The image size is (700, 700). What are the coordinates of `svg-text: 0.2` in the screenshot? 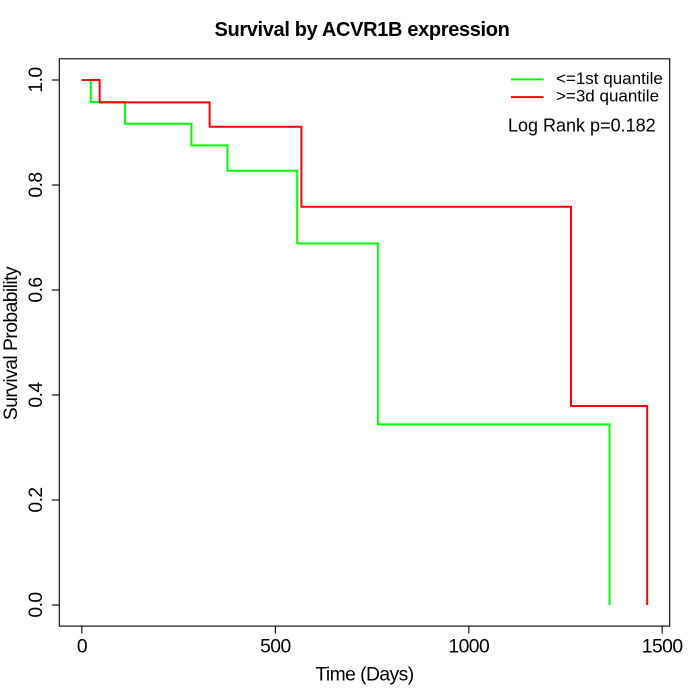 It's located at (36, 499).